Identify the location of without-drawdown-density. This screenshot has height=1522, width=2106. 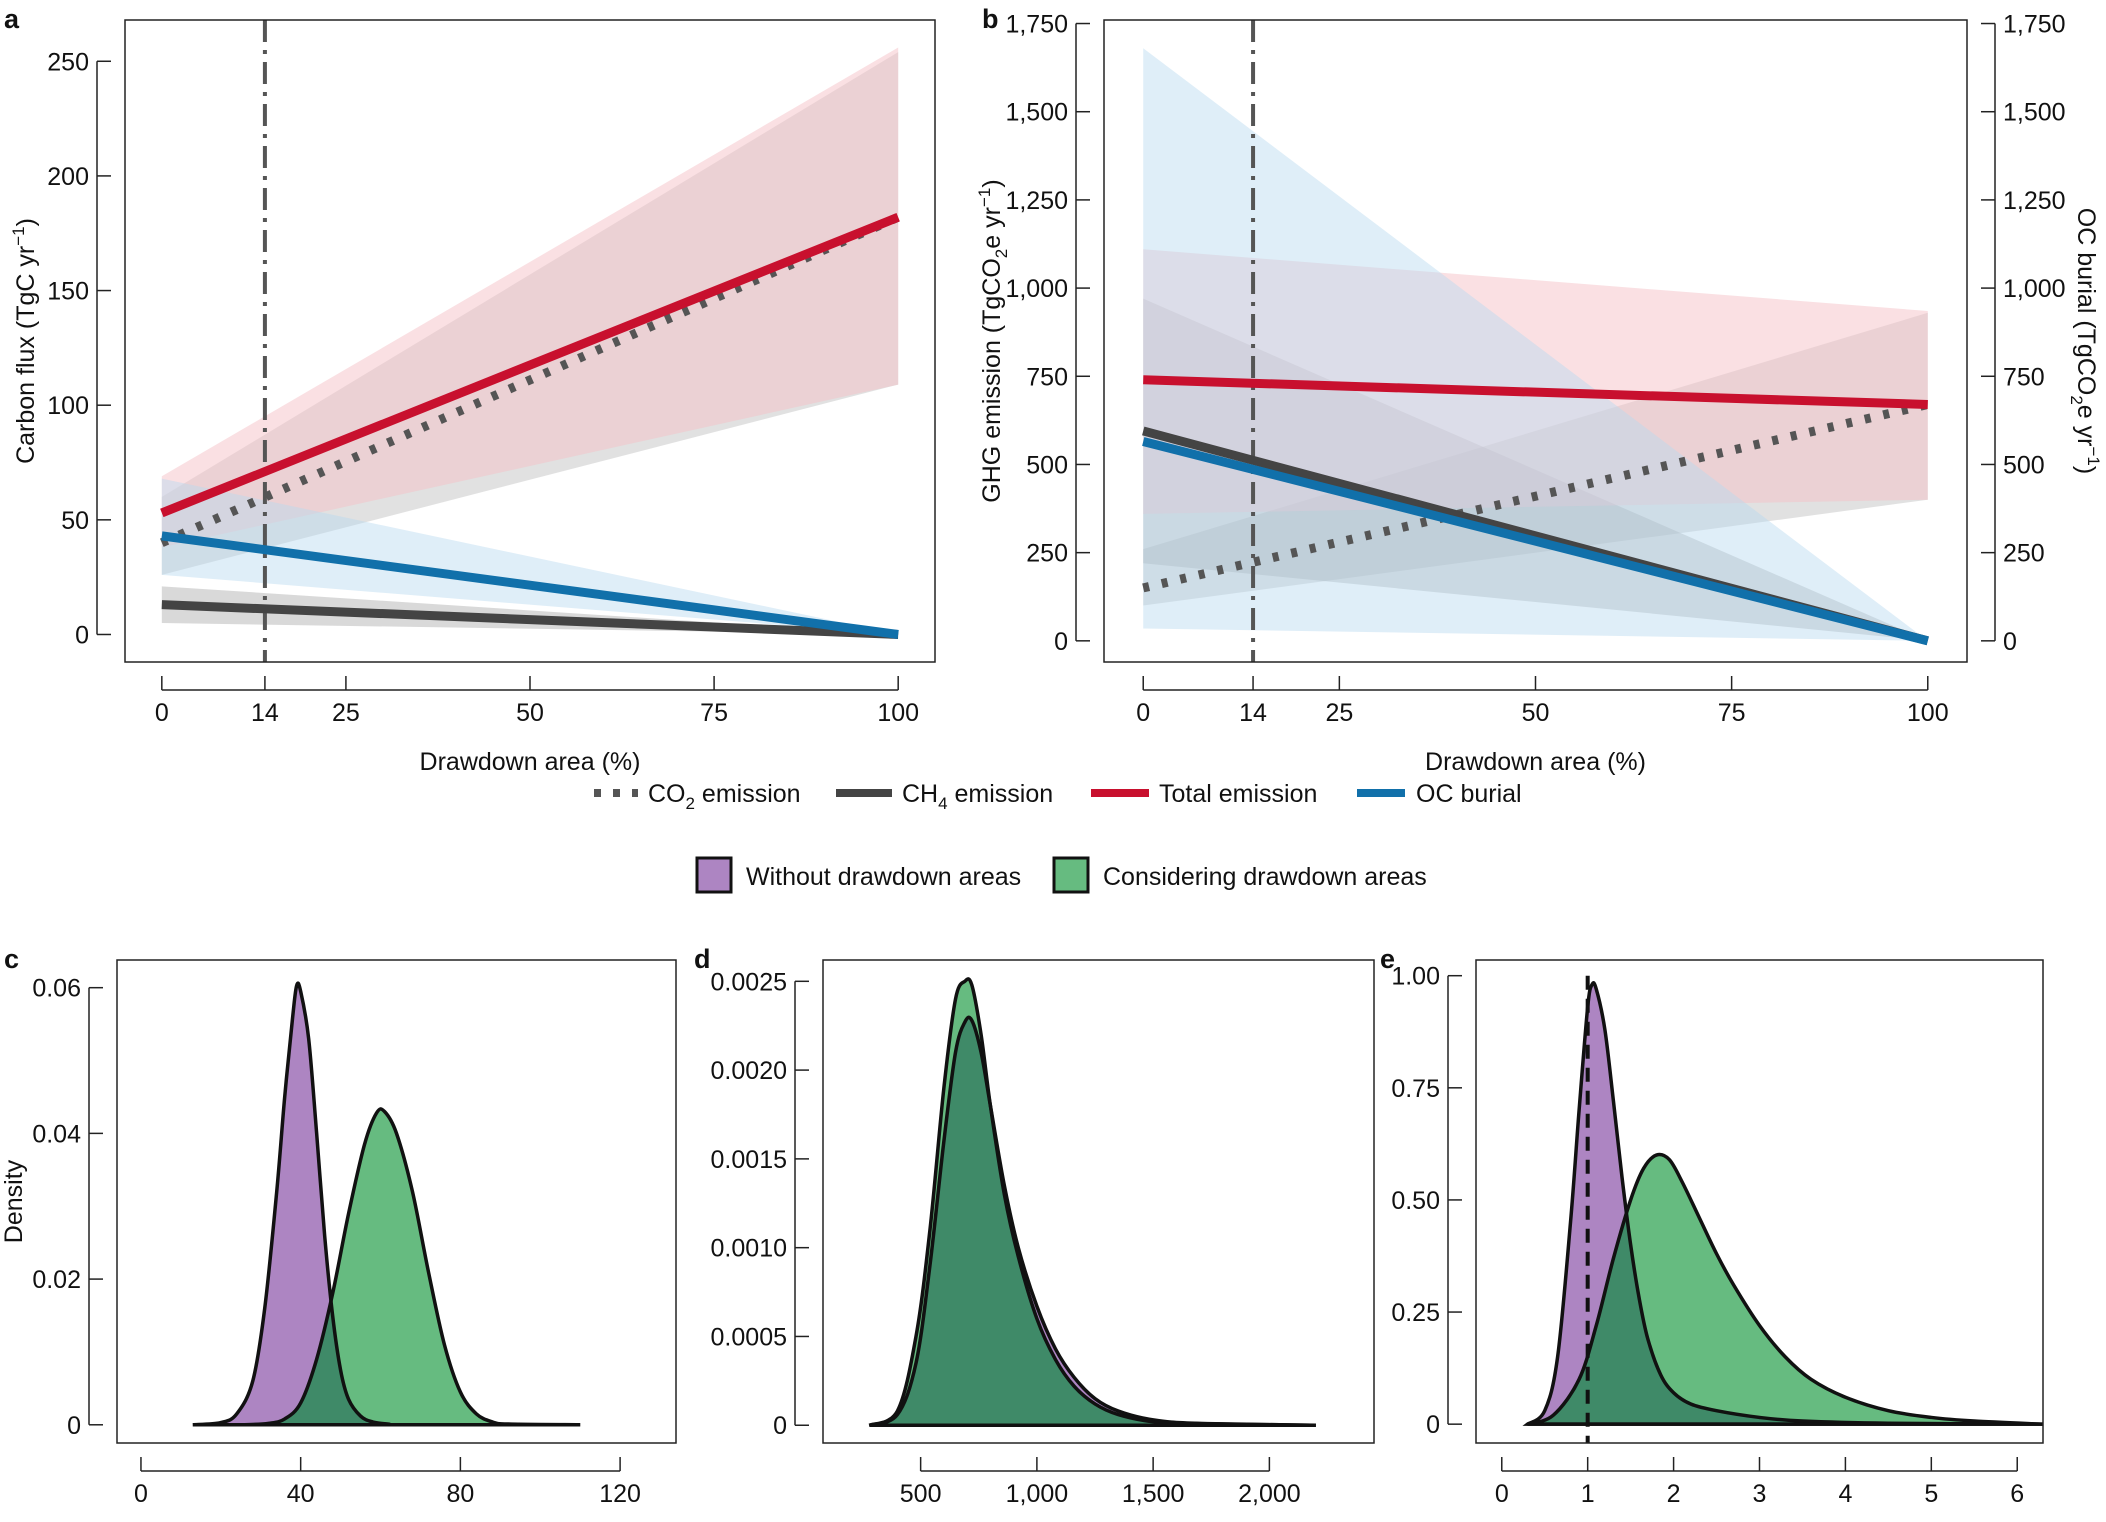
(386, 1204).